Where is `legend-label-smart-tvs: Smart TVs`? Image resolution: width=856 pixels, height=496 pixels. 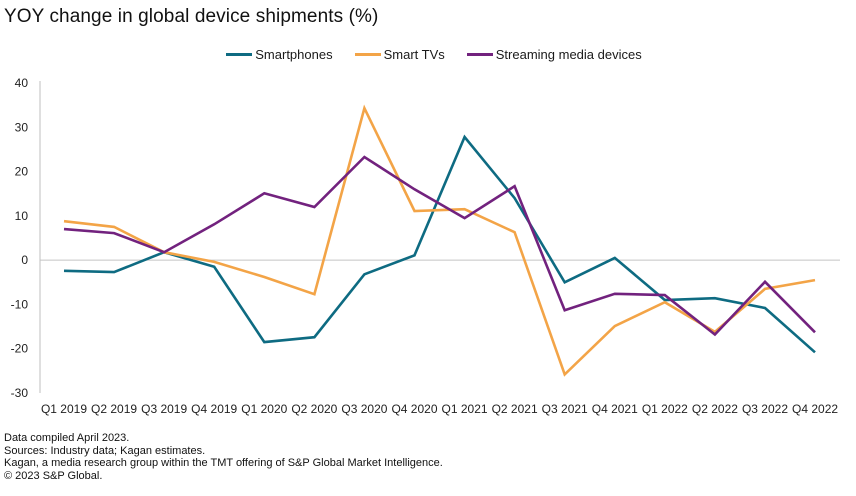
legend-label-smart-tvs: Smart TVs is located at coordinates (414, 54).